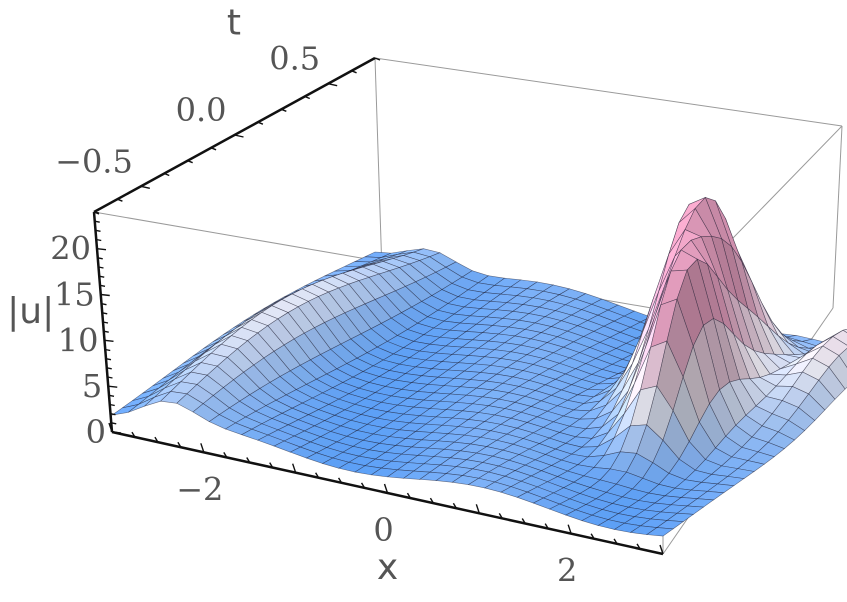 The image size is (847, 602). What do you see at coordinates (383, 530) in the screenshot?
I see `x-tick-label: 0` at bounding box center [383, 530].